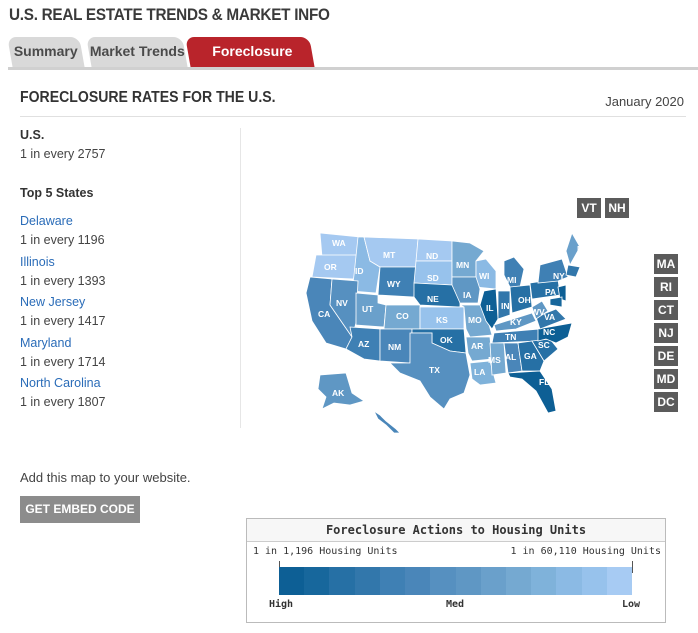 This screenshot has width=698, height=633. Describe the element at coordinates (359, 271) in the screenshot. I see `map-label-id: ID` at that location.